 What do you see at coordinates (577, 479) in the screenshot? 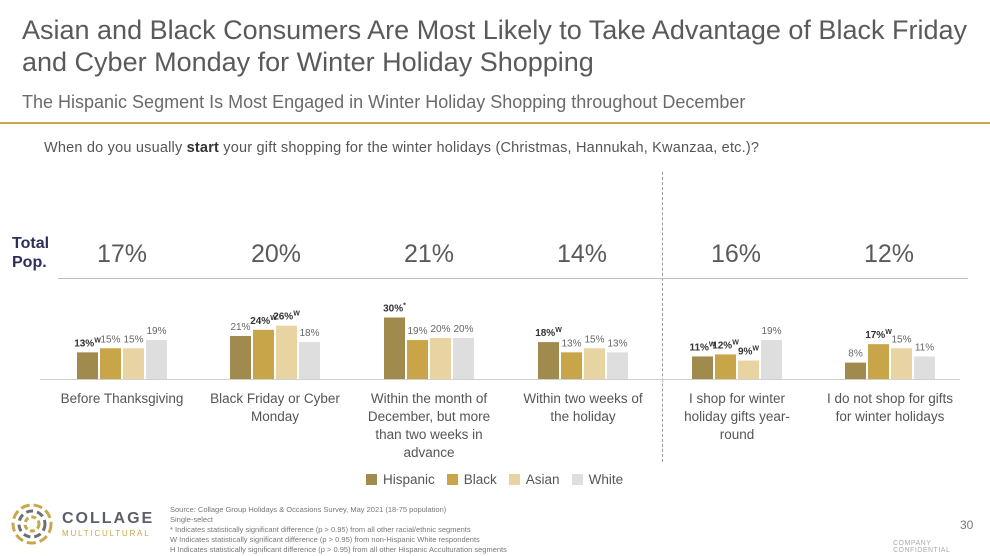
I see `legend-swatch-white` at bounding box center [577, 479].